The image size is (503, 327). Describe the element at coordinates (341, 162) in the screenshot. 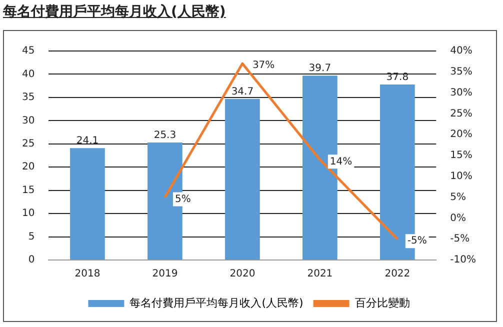

I see `data-label: 14%` at that location.